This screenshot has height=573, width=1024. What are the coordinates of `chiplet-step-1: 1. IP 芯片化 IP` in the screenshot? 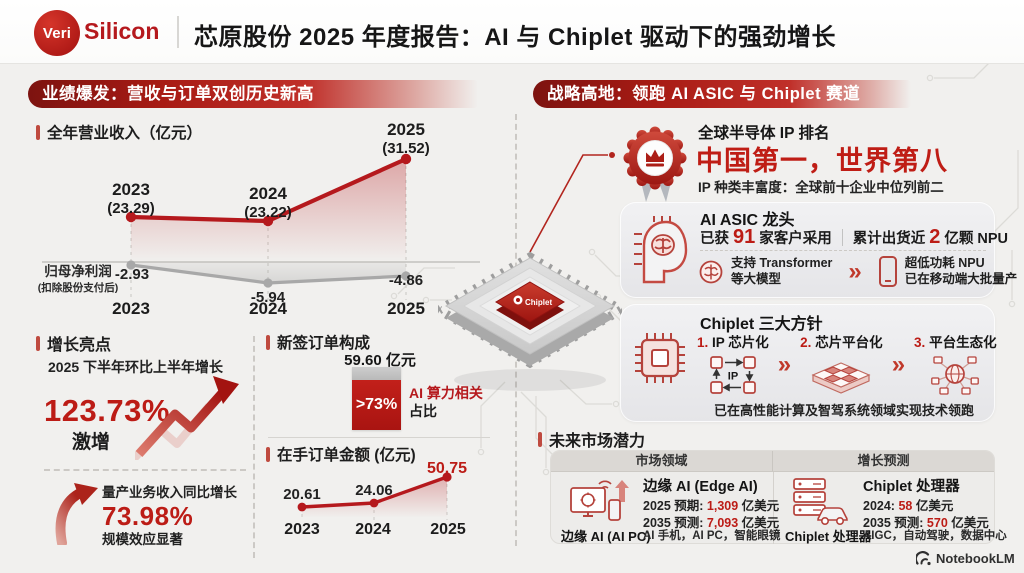 It's located at (733, 363).